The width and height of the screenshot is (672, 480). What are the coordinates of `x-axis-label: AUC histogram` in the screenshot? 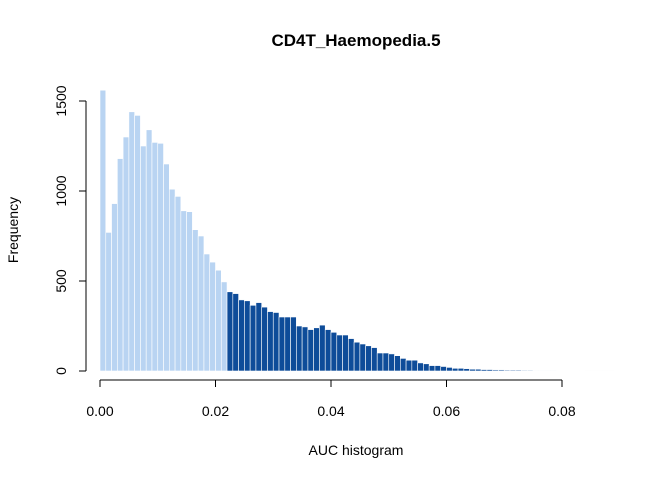 It's located at (356, 450).